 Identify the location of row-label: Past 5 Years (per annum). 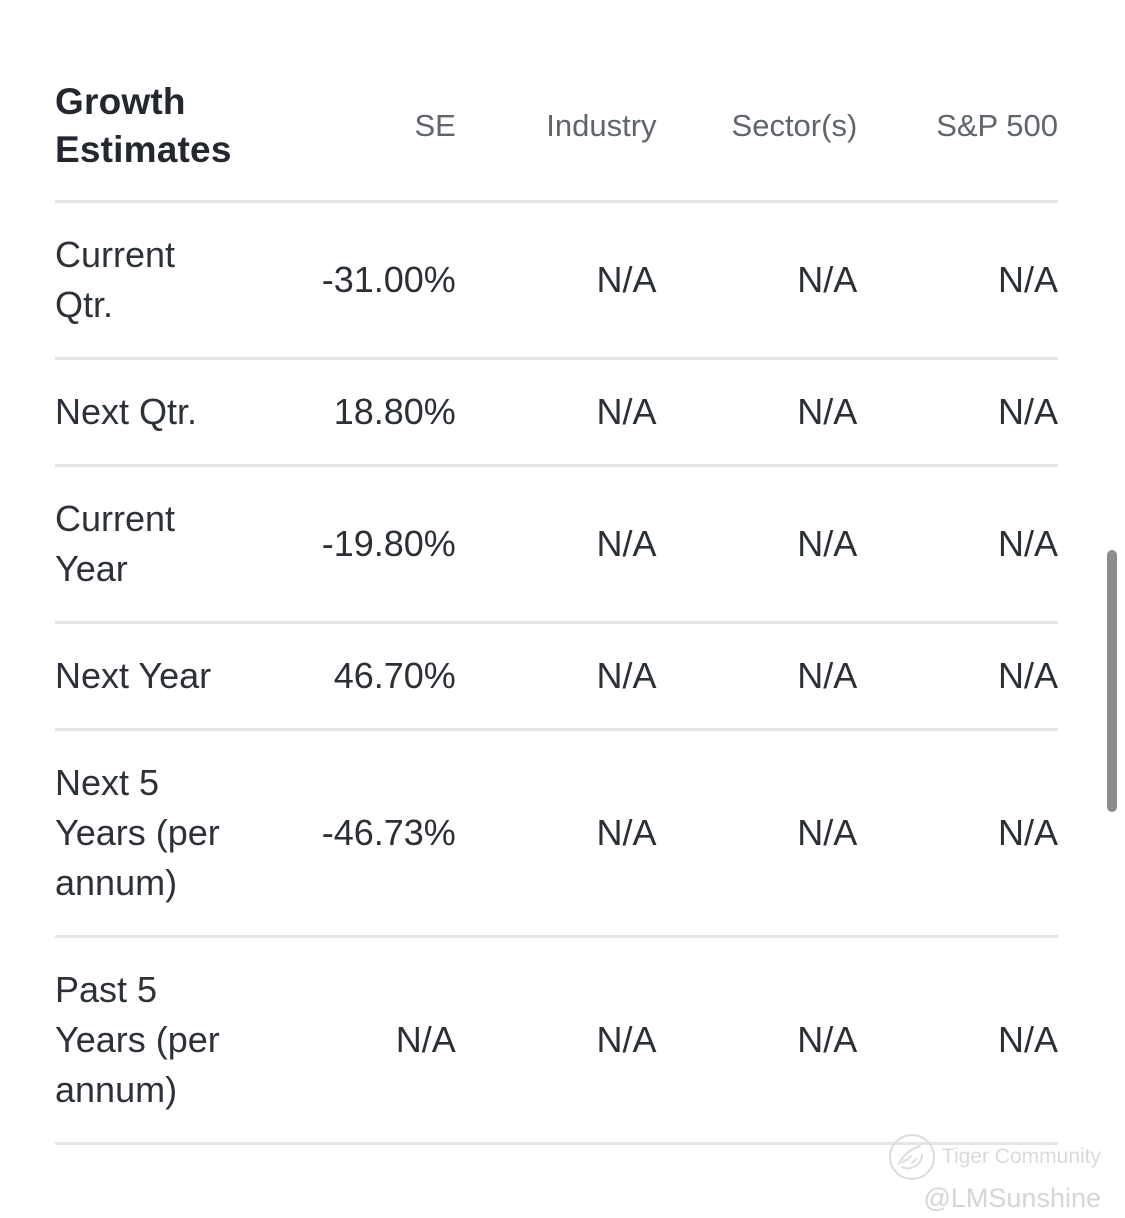
(137, 1039).